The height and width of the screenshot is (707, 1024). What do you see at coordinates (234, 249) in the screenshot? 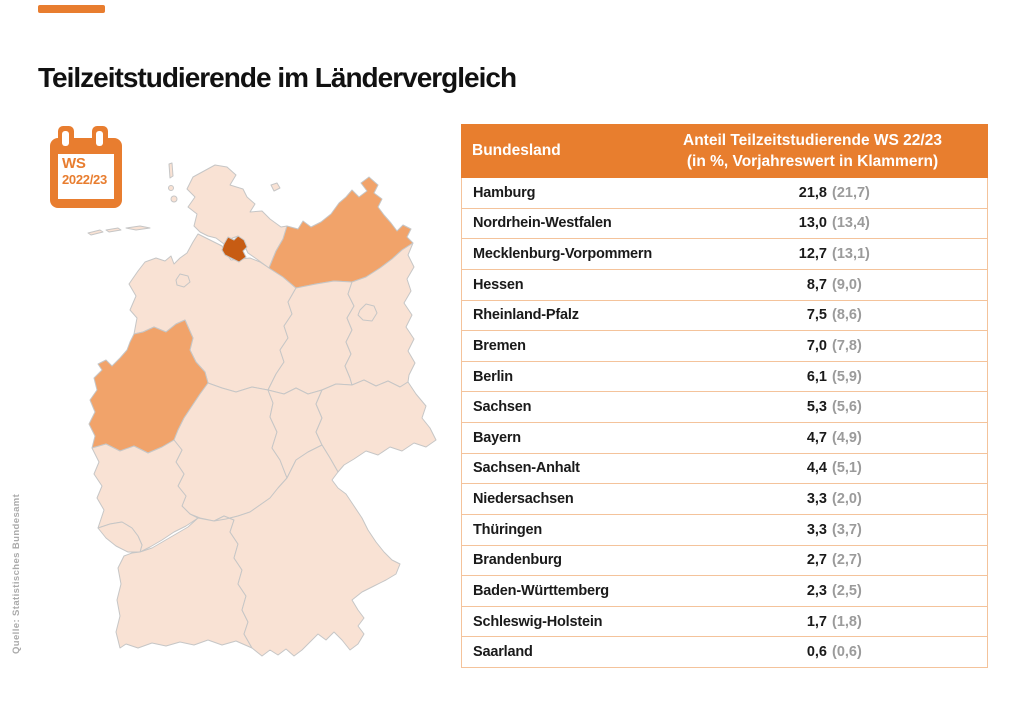
I see `map-state-hamburg` at bounding box center [234, 249].